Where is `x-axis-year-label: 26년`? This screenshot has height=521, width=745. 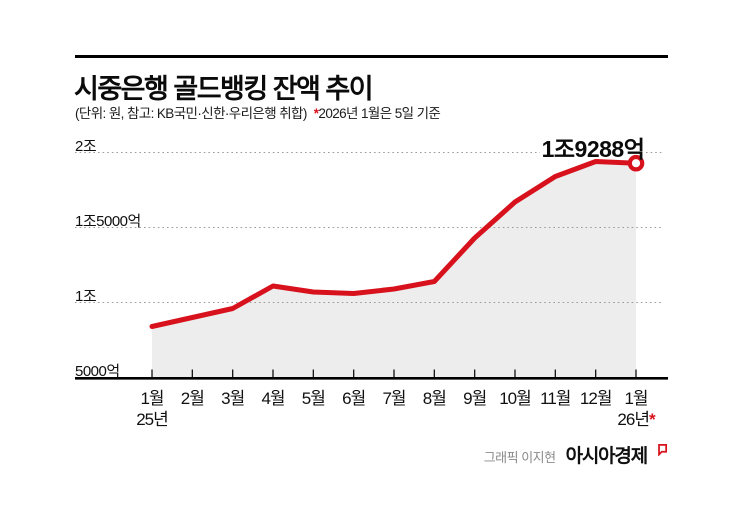 x-axis-year-label: 26년 is located at coordinates (633, 419).